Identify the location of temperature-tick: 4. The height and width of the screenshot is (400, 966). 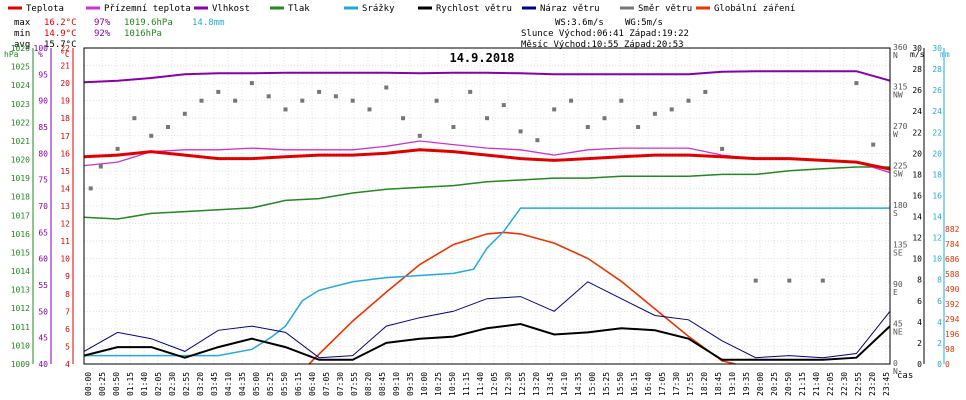
(67, 364).